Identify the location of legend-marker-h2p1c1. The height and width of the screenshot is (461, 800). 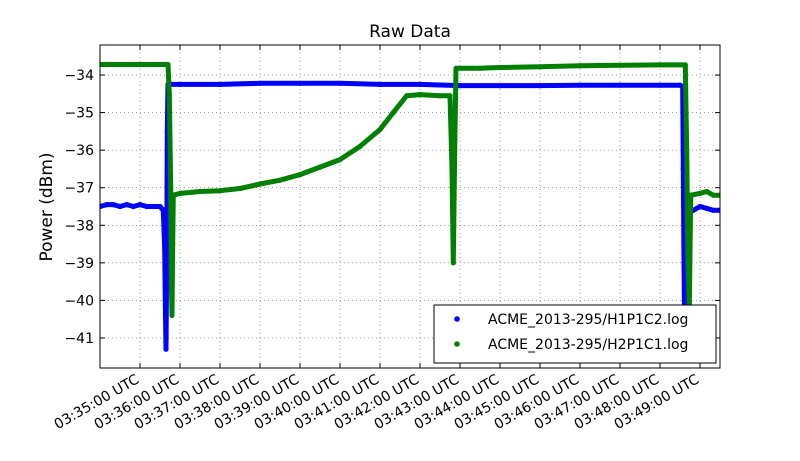
(457, 344).